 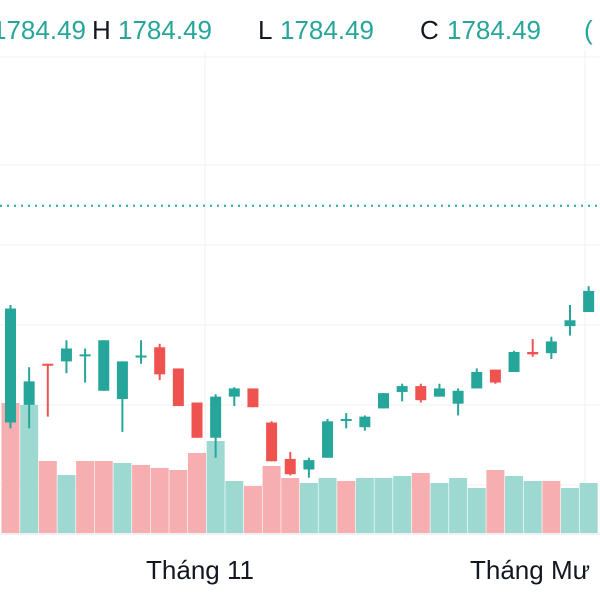 I want to click on legend-low-value: 1784.49, so click(x=327, y=30).